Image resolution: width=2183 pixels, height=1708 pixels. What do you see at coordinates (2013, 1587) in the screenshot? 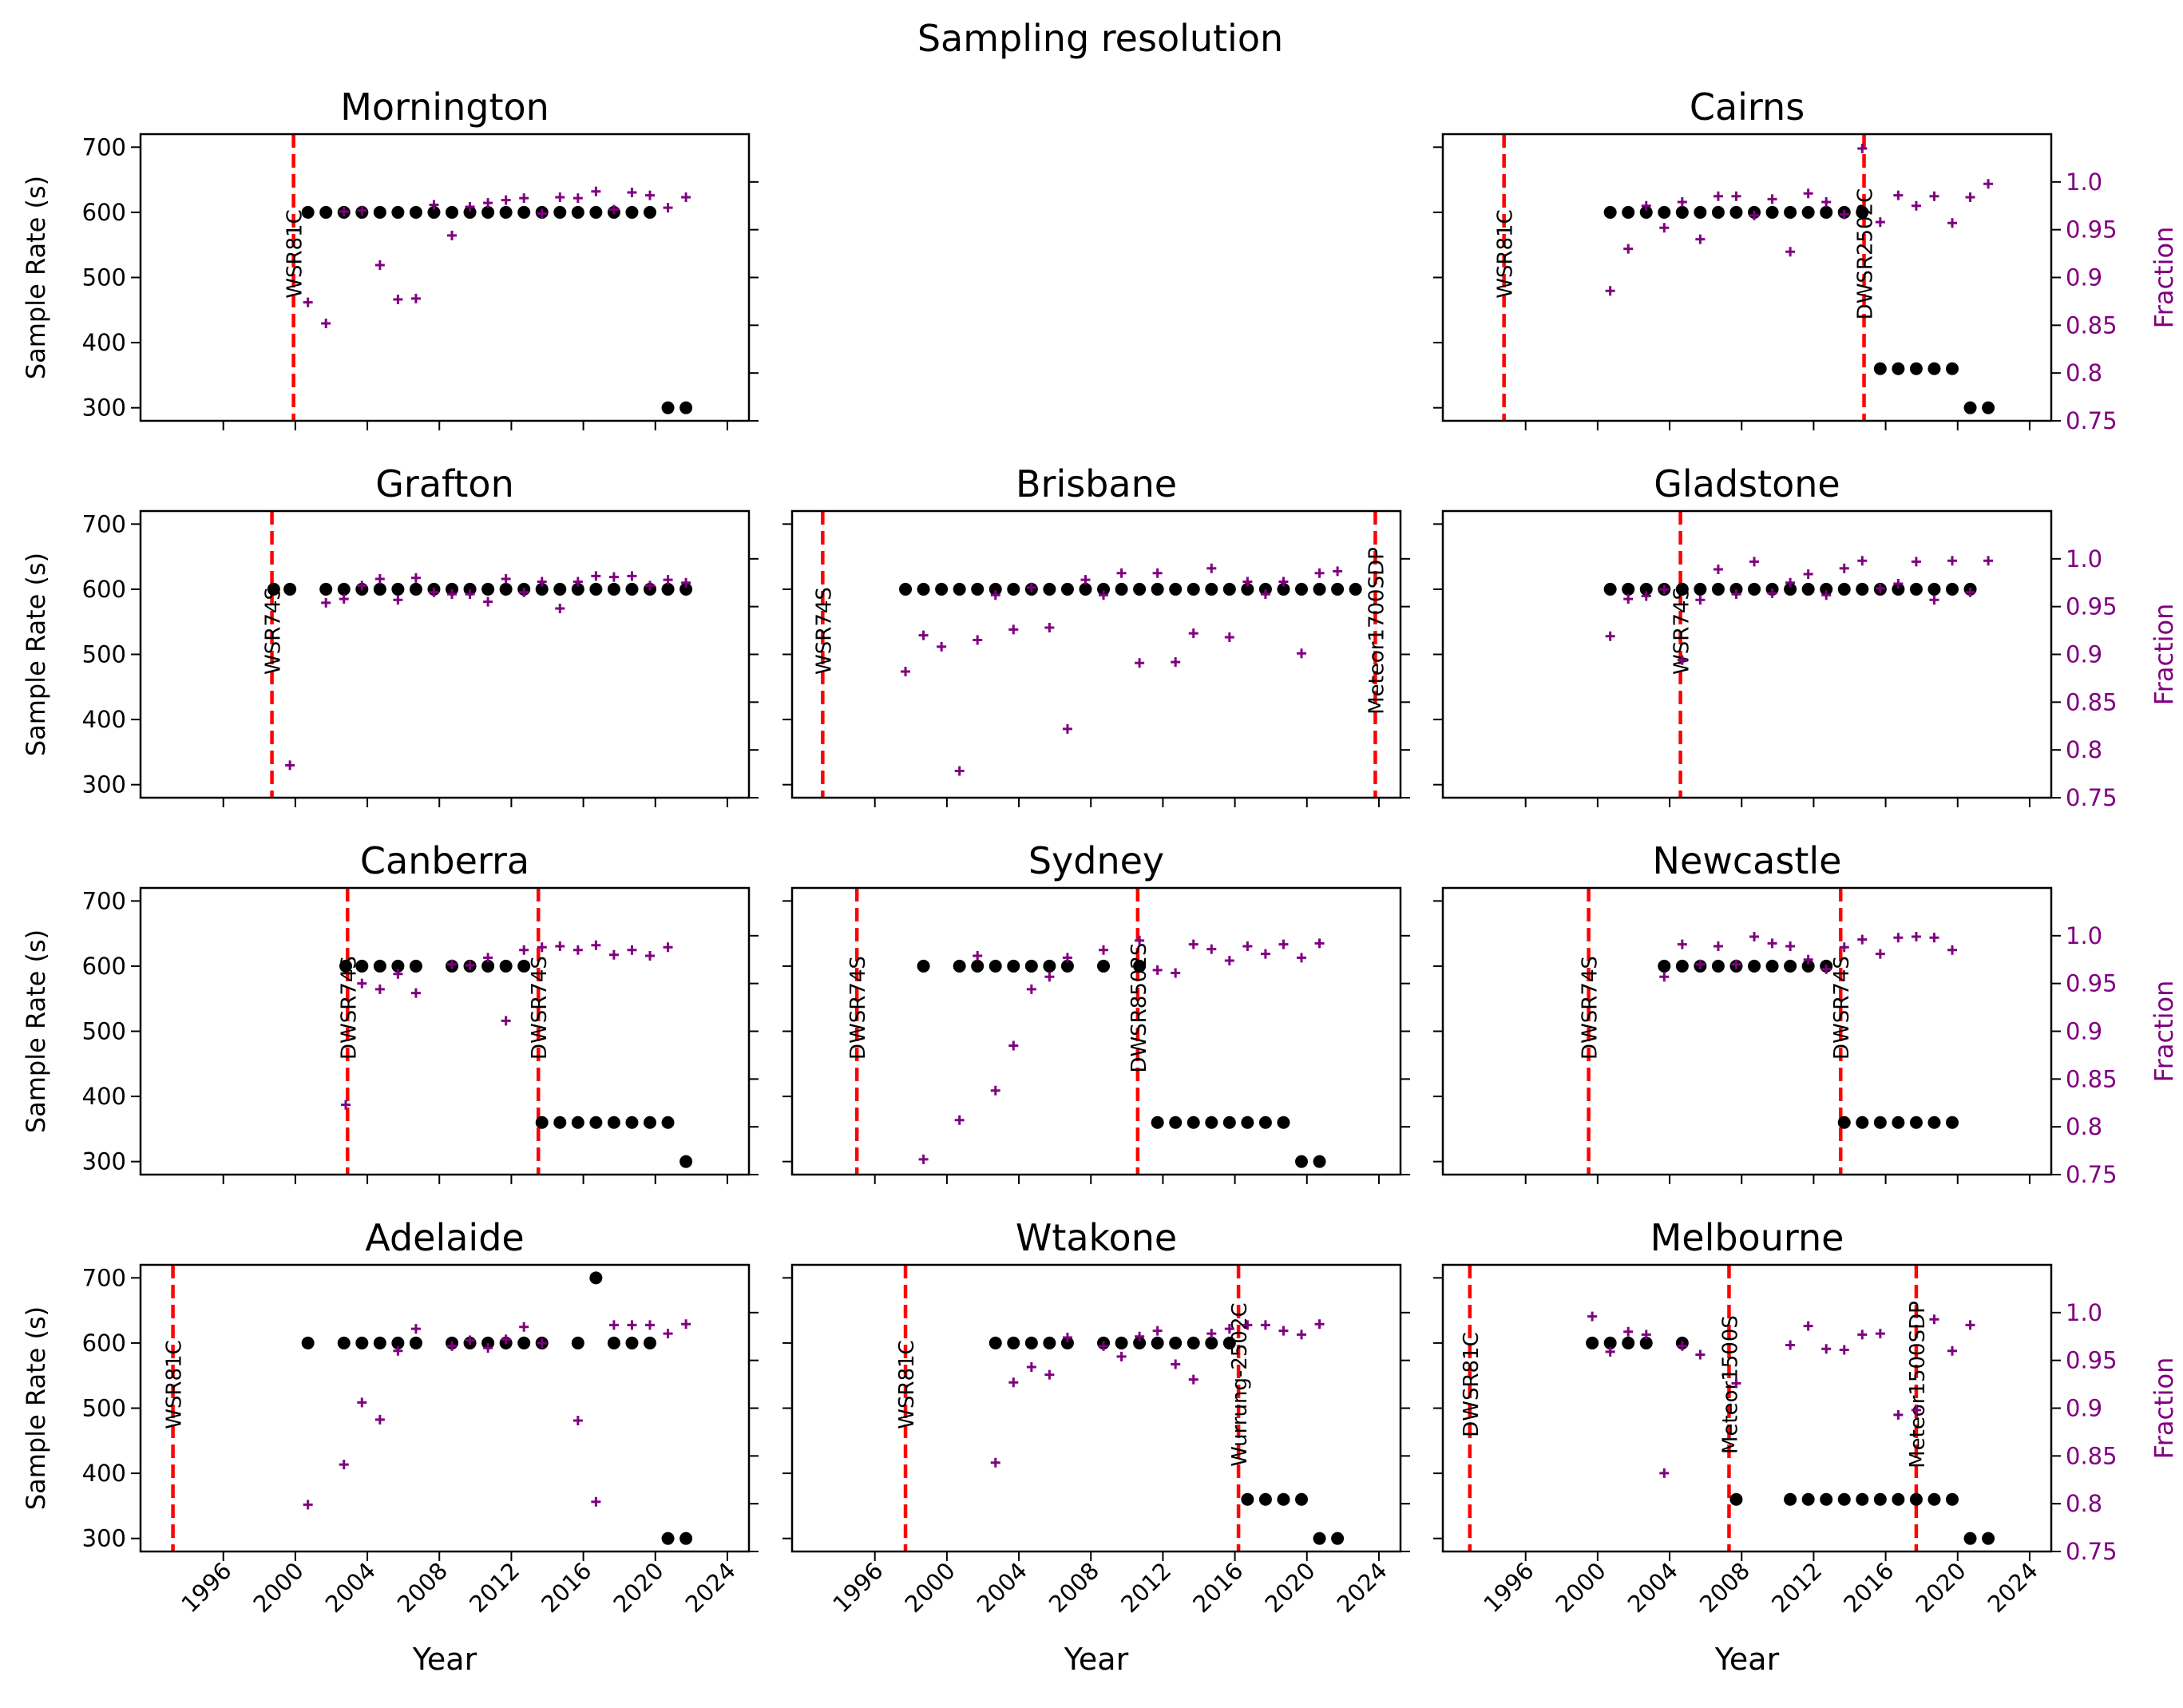
I see `x-tick-label: 2024` at bounding box center [2013, 1587].